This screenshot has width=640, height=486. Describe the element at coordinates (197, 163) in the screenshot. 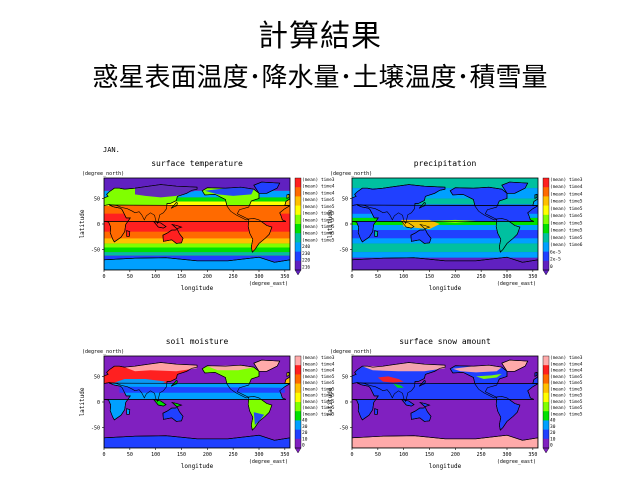

I see `chart-title: surface temperature` at that location.